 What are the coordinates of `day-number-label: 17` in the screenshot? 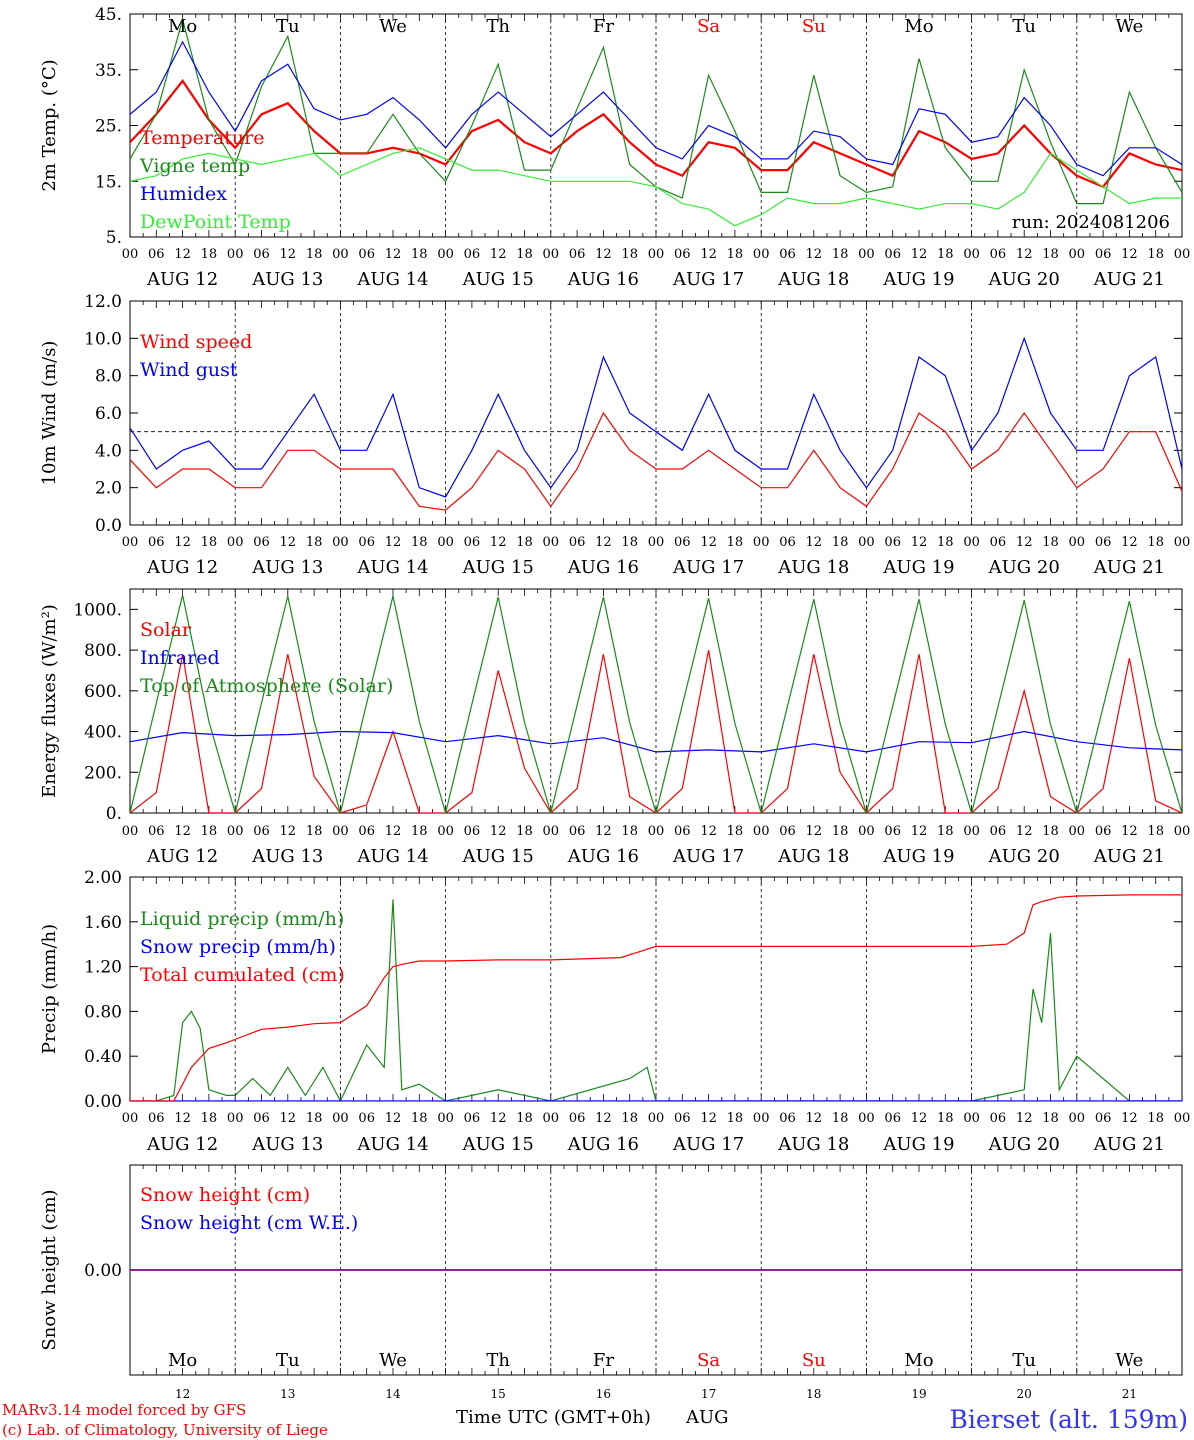 It's located at (708, 1394).